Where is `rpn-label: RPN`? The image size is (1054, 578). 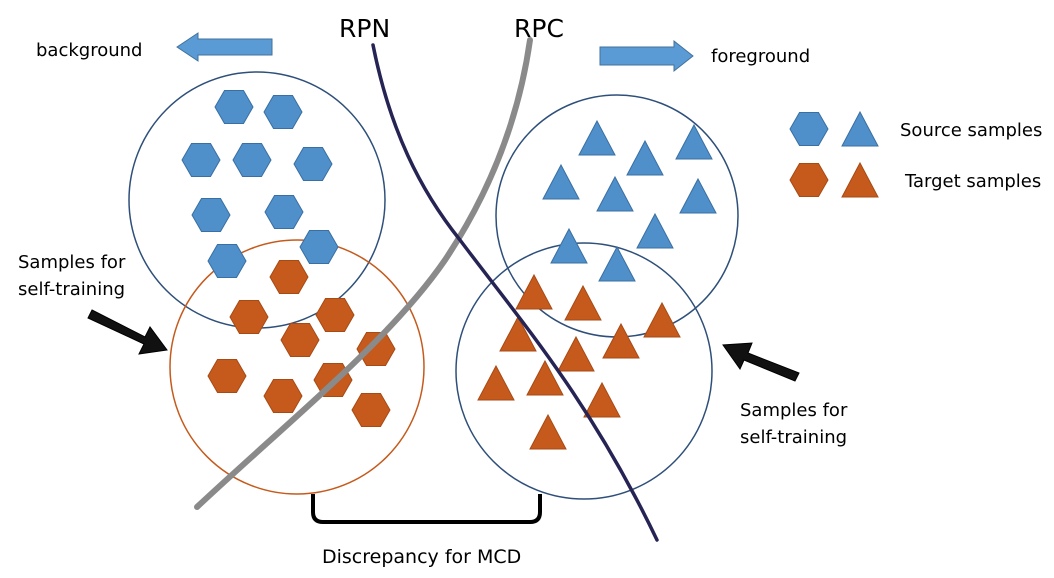 rpn-label: RPN is located at coordinates (364, 28).